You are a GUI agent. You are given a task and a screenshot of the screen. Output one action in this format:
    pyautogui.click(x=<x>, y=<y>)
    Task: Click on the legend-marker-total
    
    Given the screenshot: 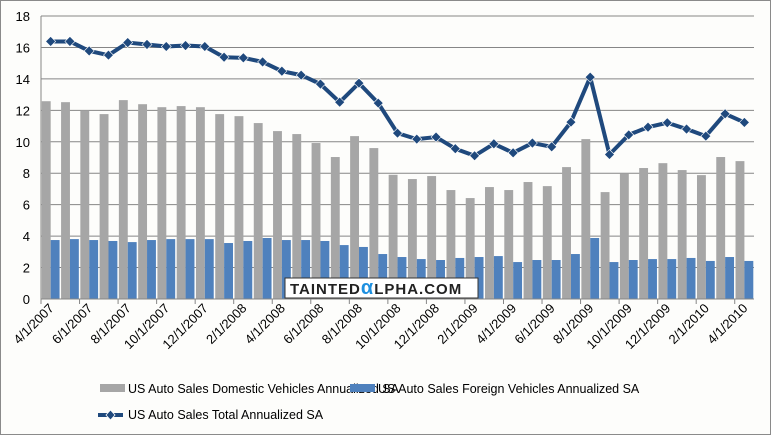 What is the action you would take?
    pyautogui.click(x=110, y=415)
    